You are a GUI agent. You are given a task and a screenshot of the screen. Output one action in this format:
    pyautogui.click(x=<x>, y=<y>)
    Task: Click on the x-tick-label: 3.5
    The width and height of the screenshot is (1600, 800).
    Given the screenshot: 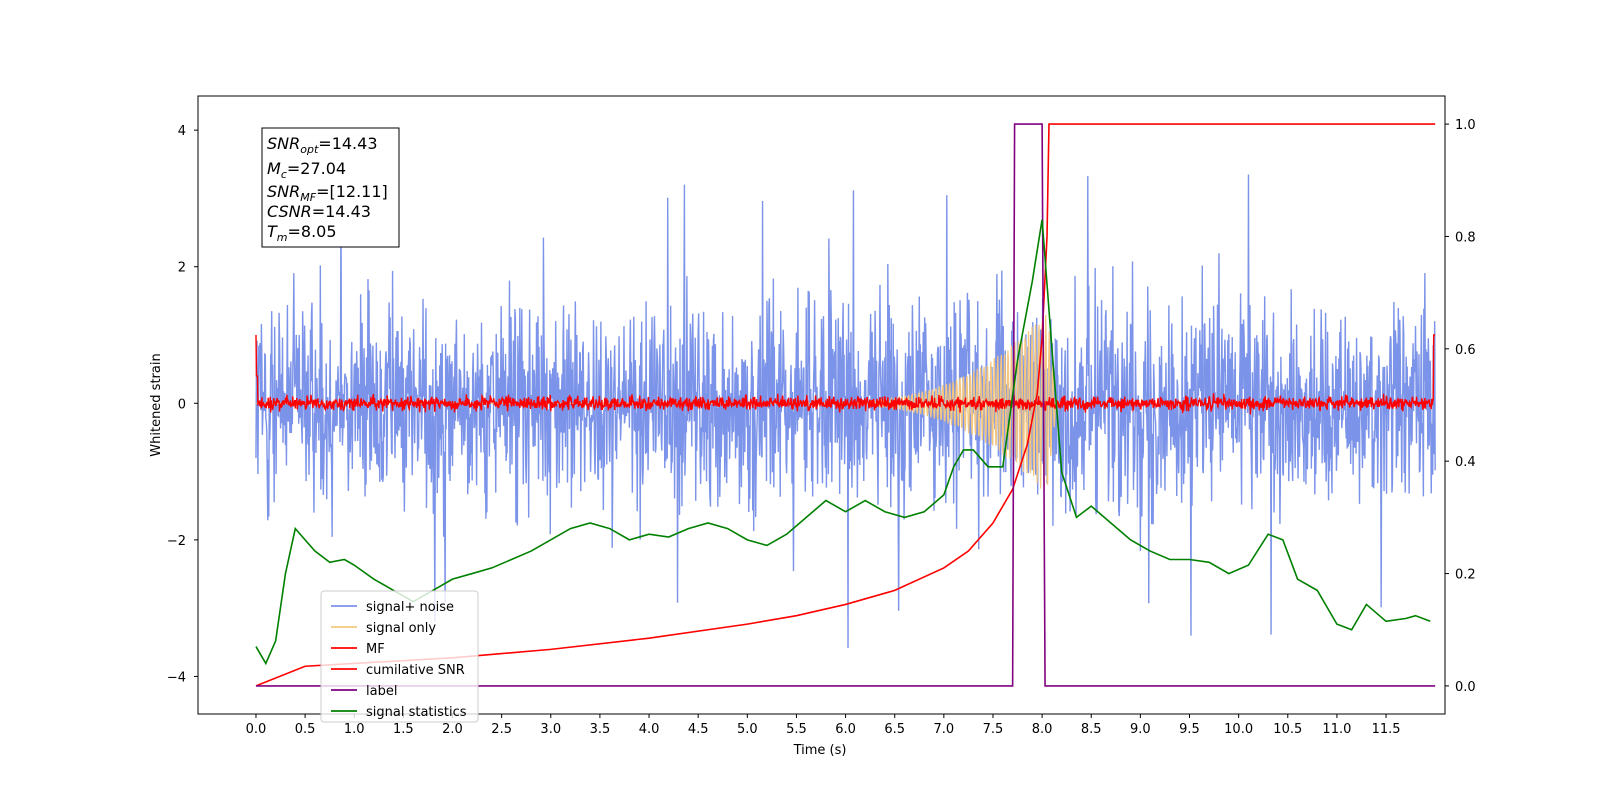 What is the action you would take?
    pyautogui.click(x=600, y=729)
    